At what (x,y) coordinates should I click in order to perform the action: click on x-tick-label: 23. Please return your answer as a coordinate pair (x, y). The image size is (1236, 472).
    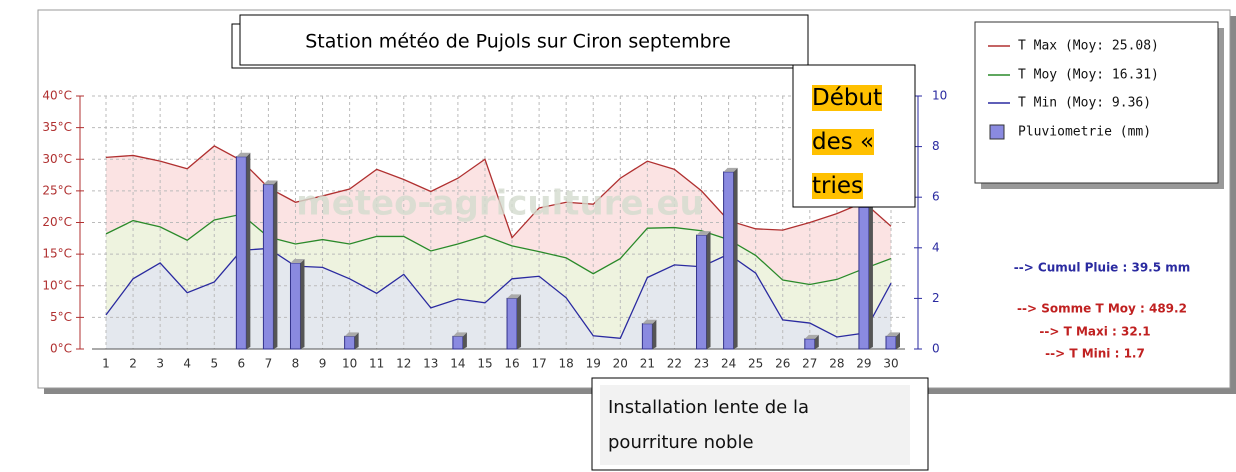
    Looking at the image, I should click on (701, 364).